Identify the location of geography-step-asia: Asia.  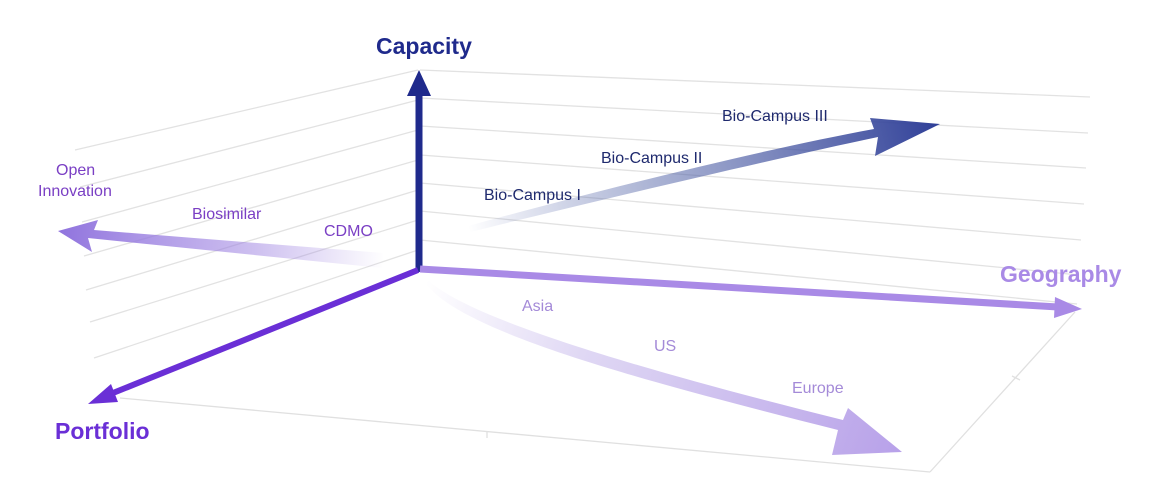
(538, 306).